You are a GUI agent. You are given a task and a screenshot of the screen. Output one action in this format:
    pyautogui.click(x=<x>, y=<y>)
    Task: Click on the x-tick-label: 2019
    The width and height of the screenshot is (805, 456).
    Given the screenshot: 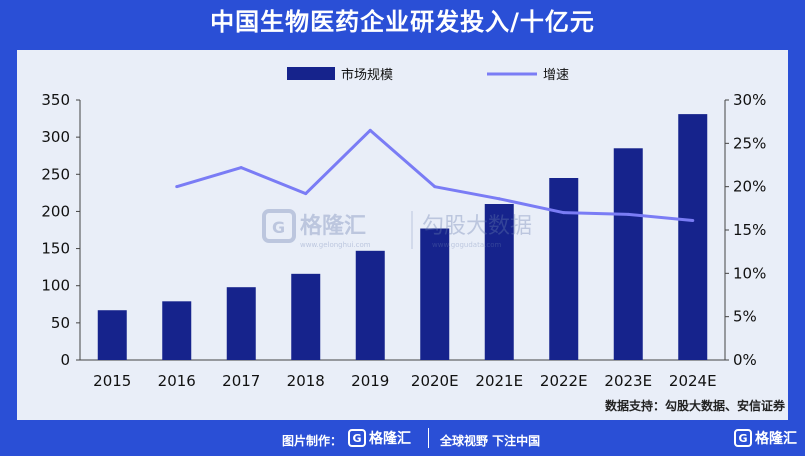 What is the action you would take?
    pyautogui.click(x=370, y=381)
    